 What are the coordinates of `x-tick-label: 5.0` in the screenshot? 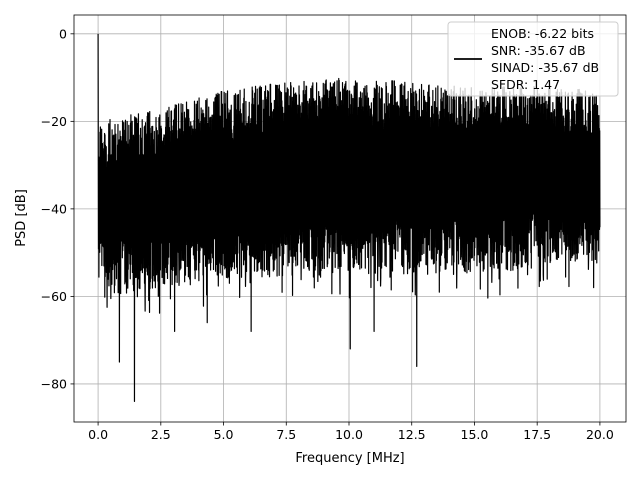 It's located at (224, 434).